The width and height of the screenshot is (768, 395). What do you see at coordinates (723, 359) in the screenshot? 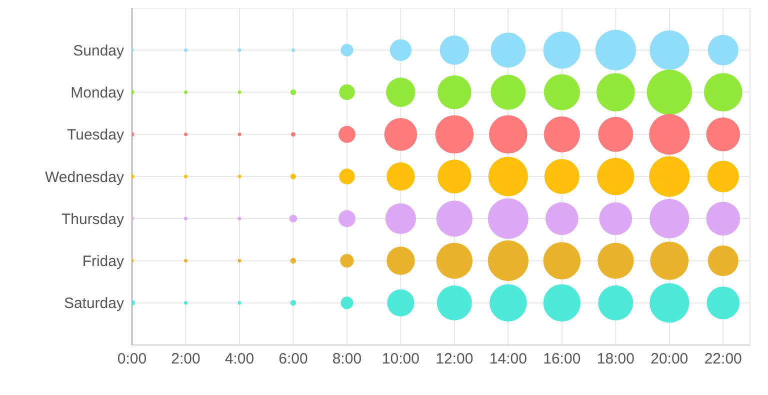
I see `x-tick-label: 22:00` at bounding box center [723, 359].